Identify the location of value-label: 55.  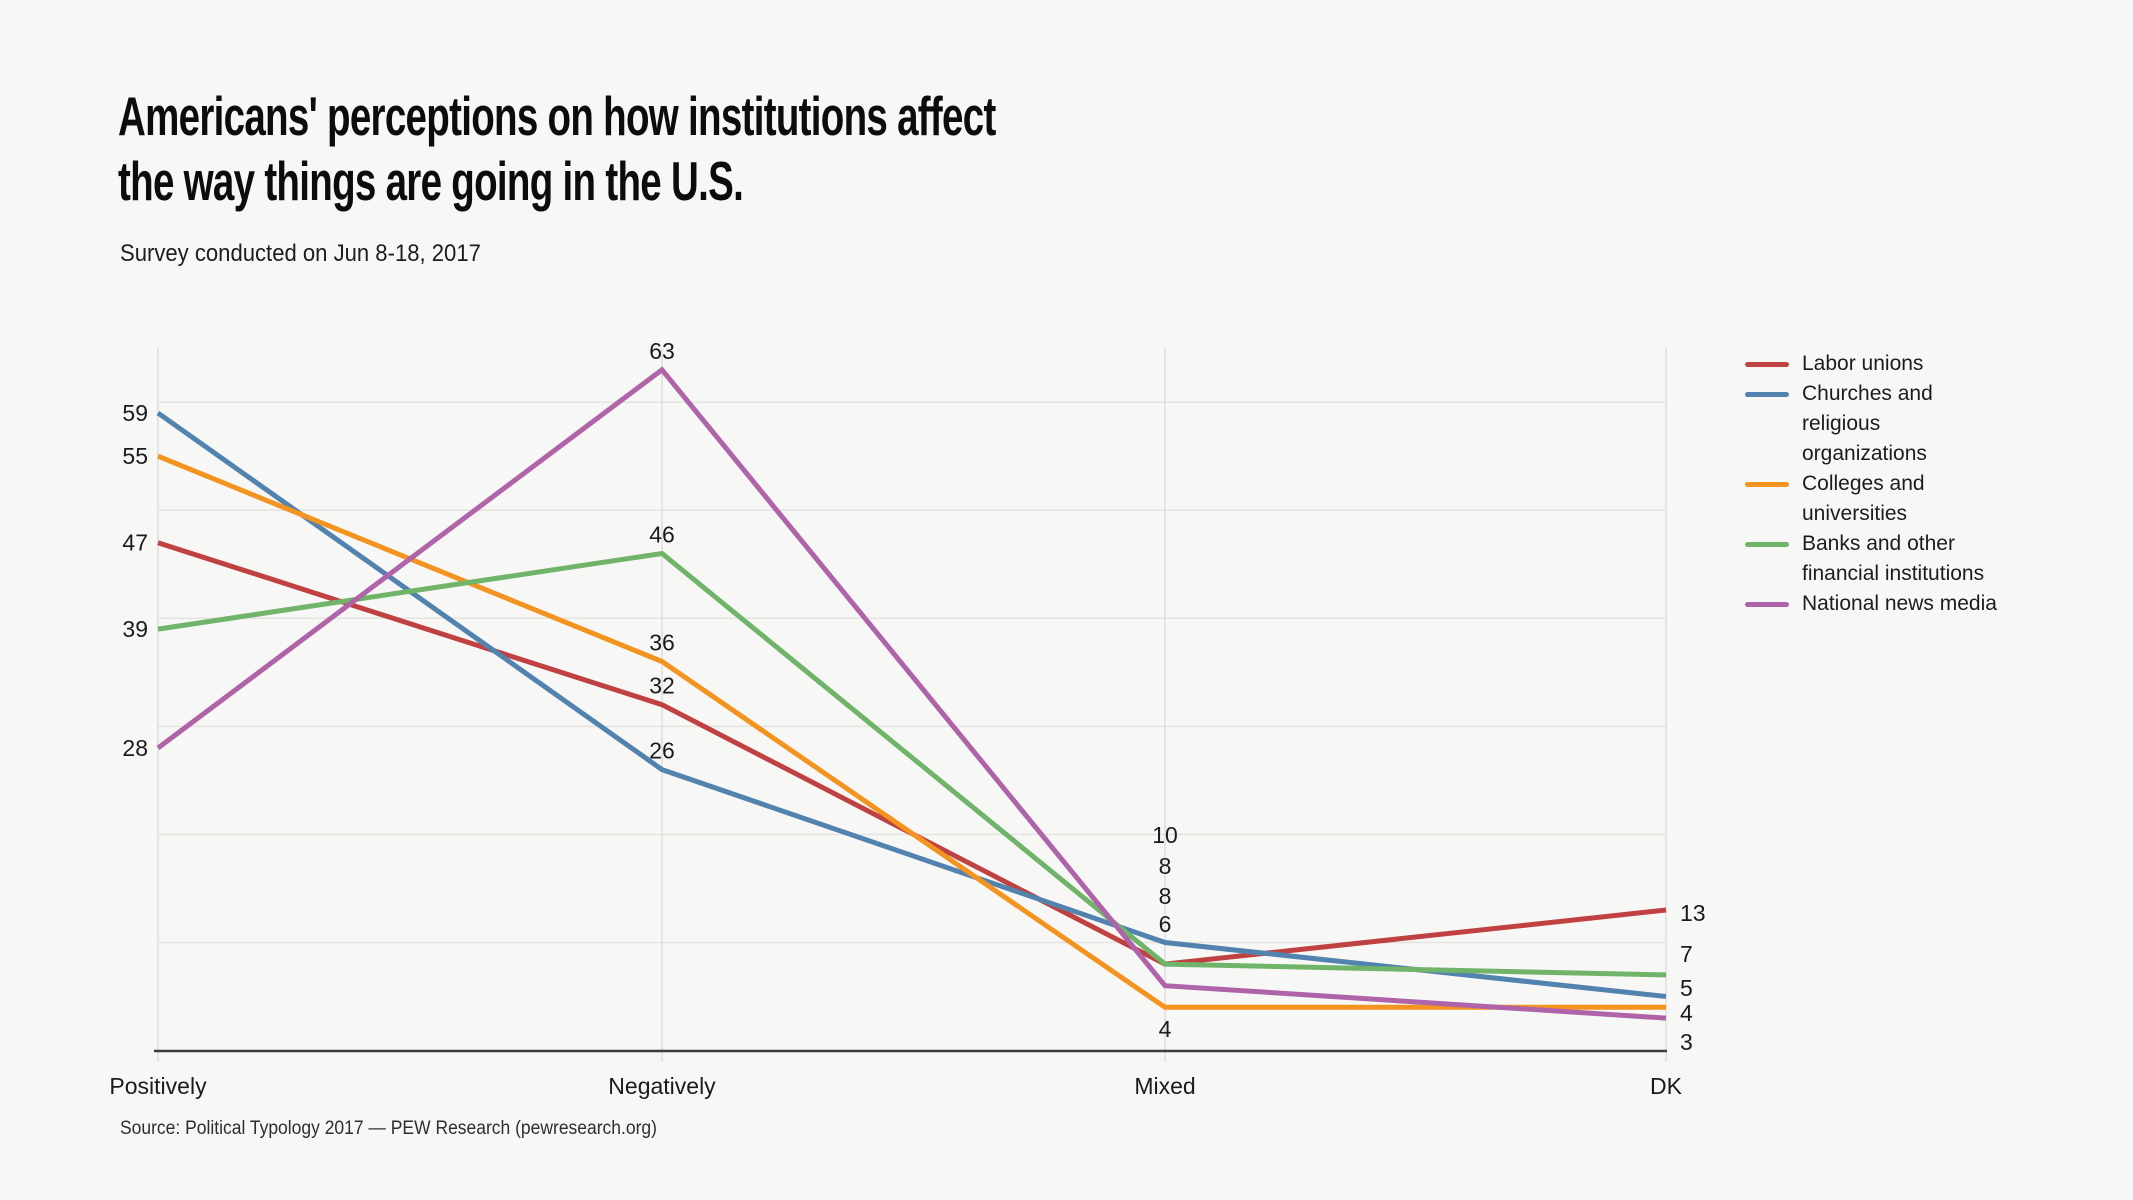
(135, 456).